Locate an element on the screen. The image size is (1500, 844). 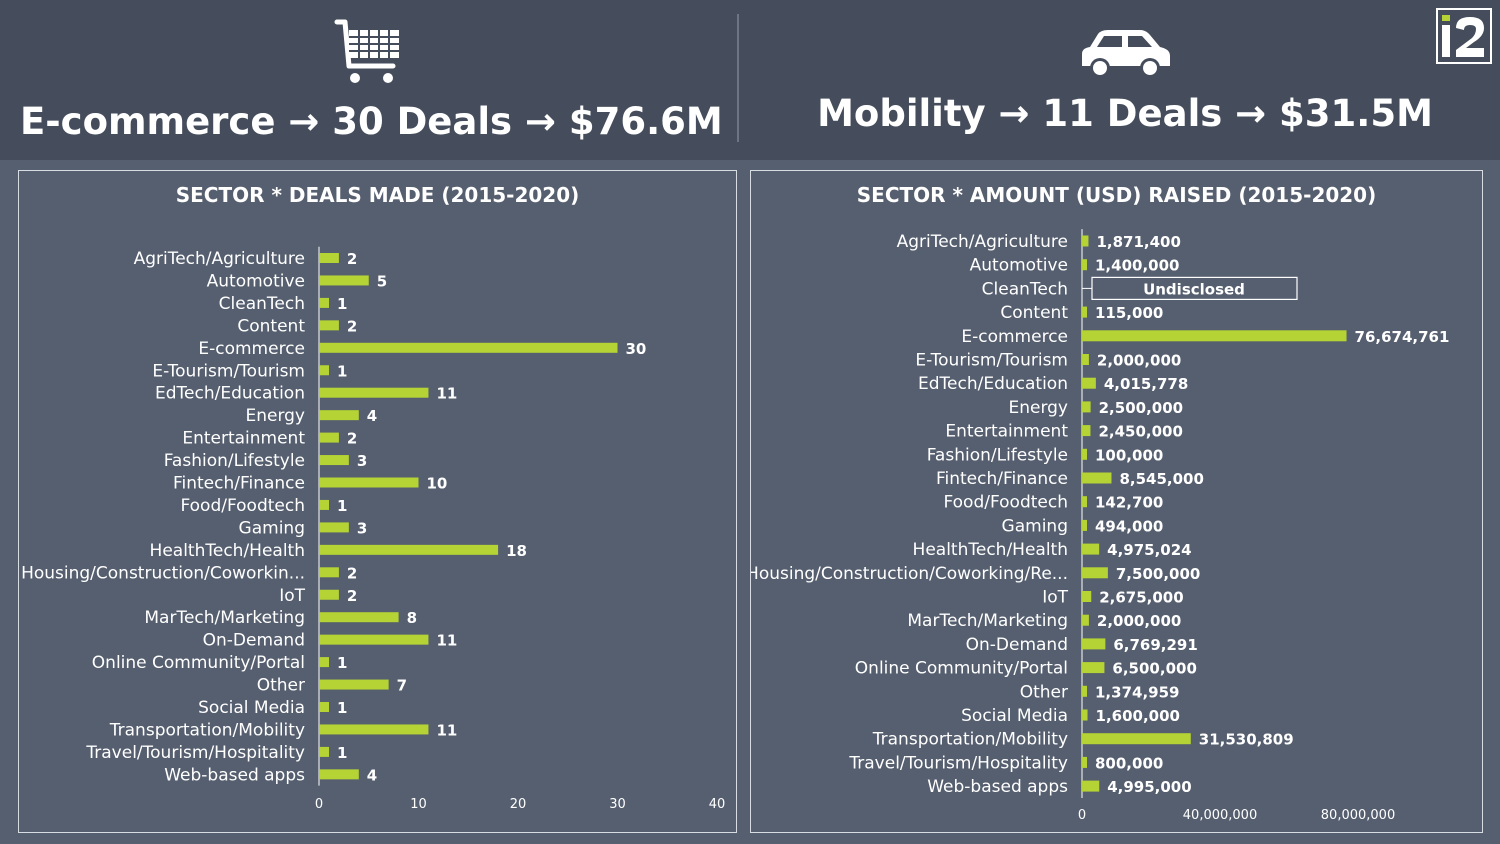
value-label-travel-tourism-hospitality: 800,000 is located at coordinates (1129, 763).